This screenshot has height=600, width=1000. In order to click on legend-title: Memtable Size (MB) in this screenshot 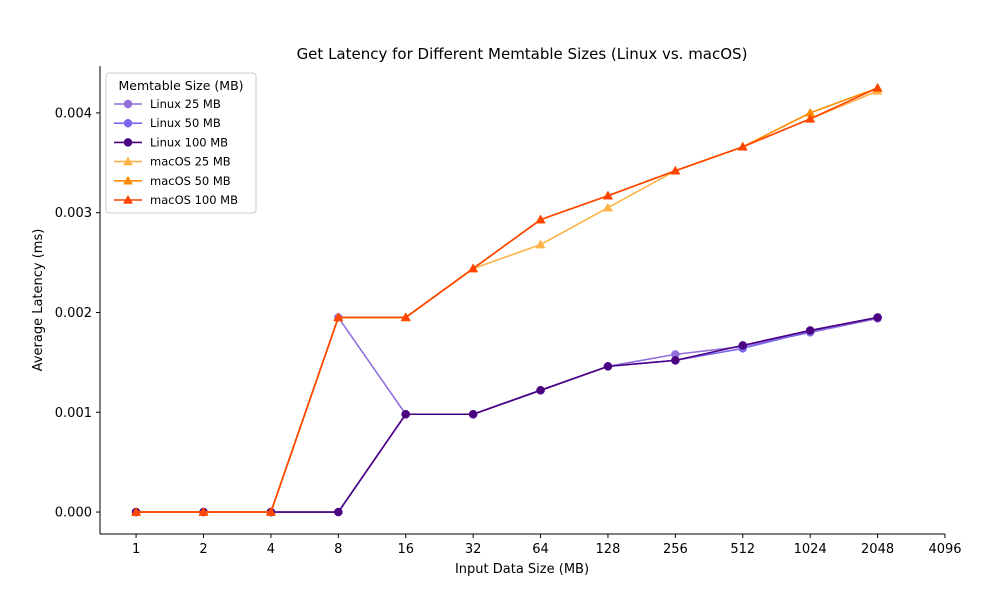, I will do `click(180, 85)`.